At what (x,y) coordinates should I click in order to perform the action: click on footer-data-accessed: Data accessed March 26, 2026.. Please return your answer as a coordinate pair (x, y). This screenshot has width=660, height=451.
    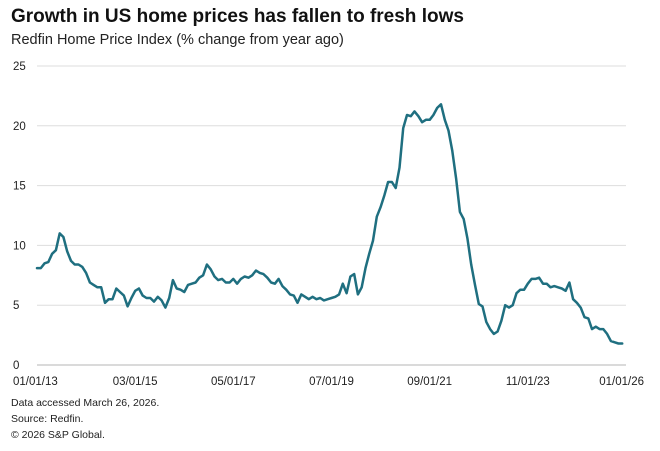
    Looking at the image, I should click on (85, 403).